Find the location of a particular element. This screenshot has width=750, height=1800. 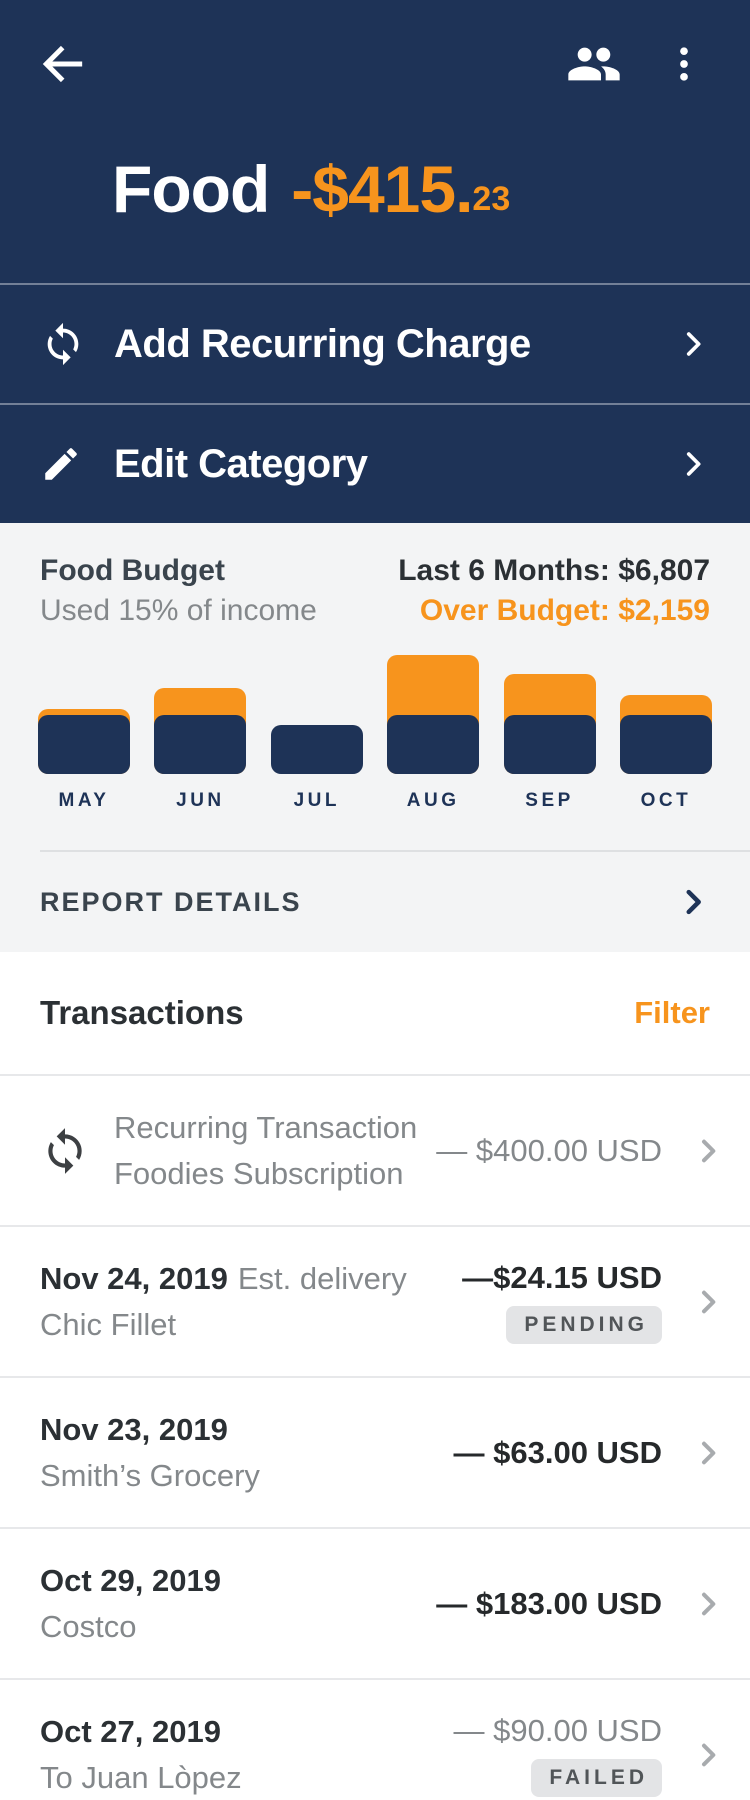

header-toolbar is located at coordinates (375, 48).